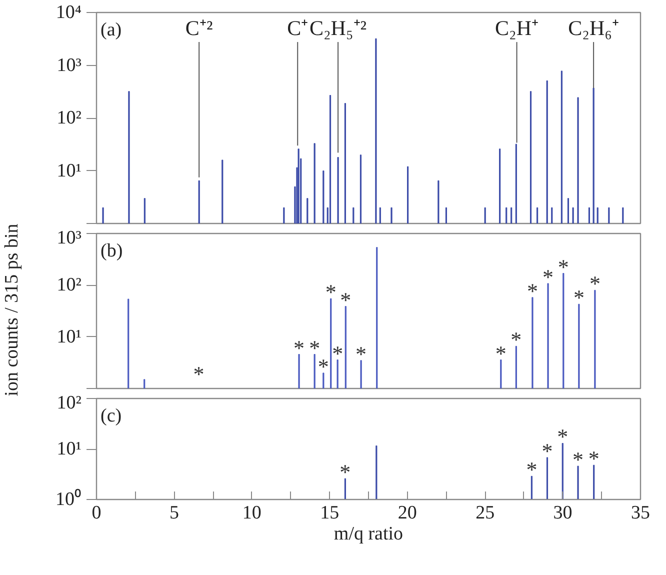 The height and width of the screenshot is (575, 666). What do you see at coordinates (562, 513) in the screenshot?
I see `x-tick-label: 30` at bounding box center [562, 513].